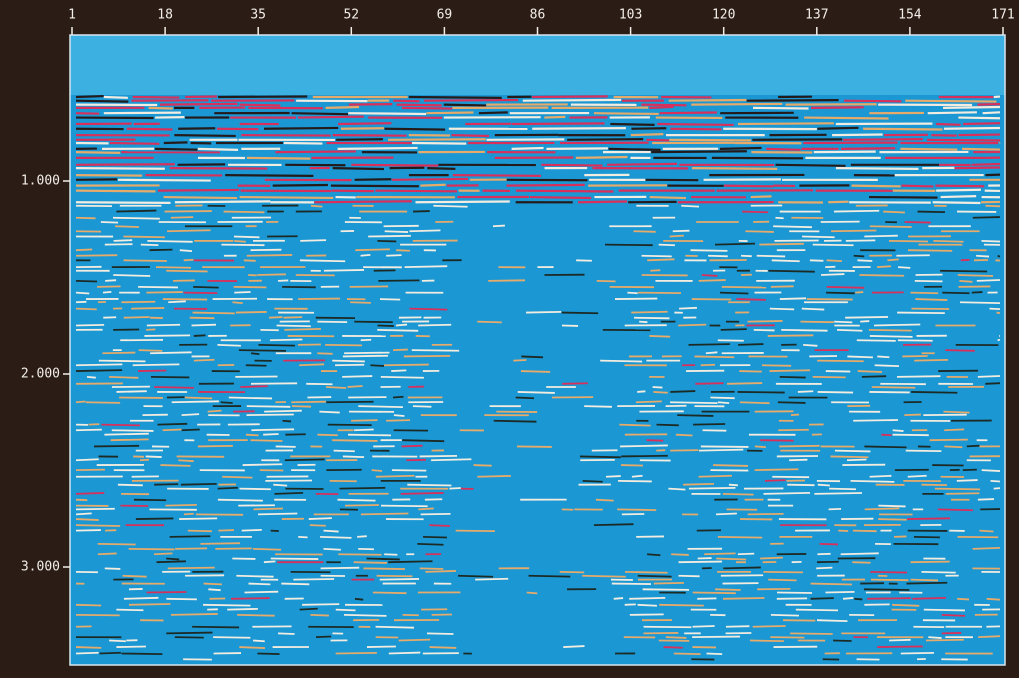 Image resolution: width=1019 pixels, height=678 pixels. What do you see at coordinates (40, 181) in the screenshot?
I see `y-tick-label: 1.000` at bounding box center [40, 181].